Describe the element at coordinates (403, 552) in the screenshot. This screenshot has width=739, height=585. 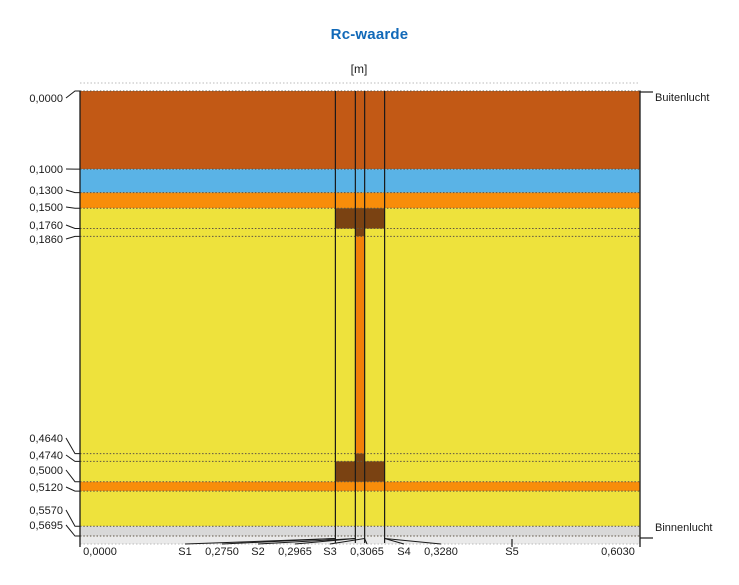
I see `width-axis-label: S4` at that location.